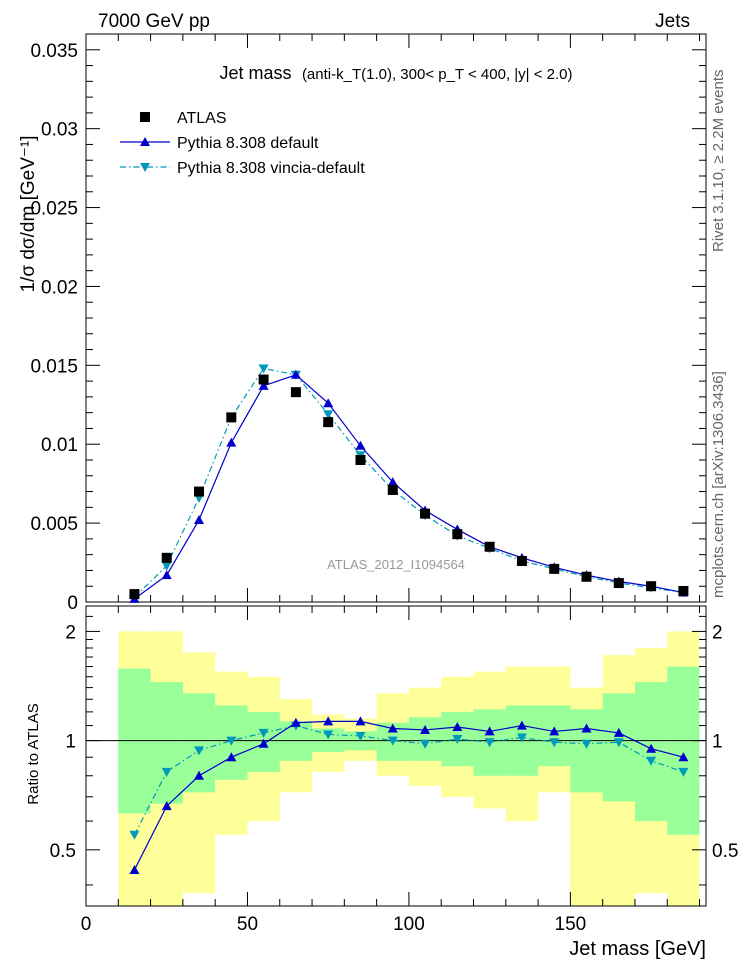 The image size is (746, 972). Describe the element at coordinates (725, 851) in the screenshot. I see `ratio-ytick-label-right: 0.5` at that location.